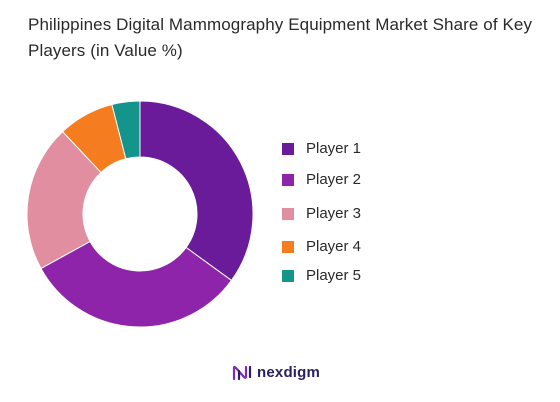  Describe the element at coordinates (334, 213) in the screenshot. I see `legend-label-3: Player 3` at that location.